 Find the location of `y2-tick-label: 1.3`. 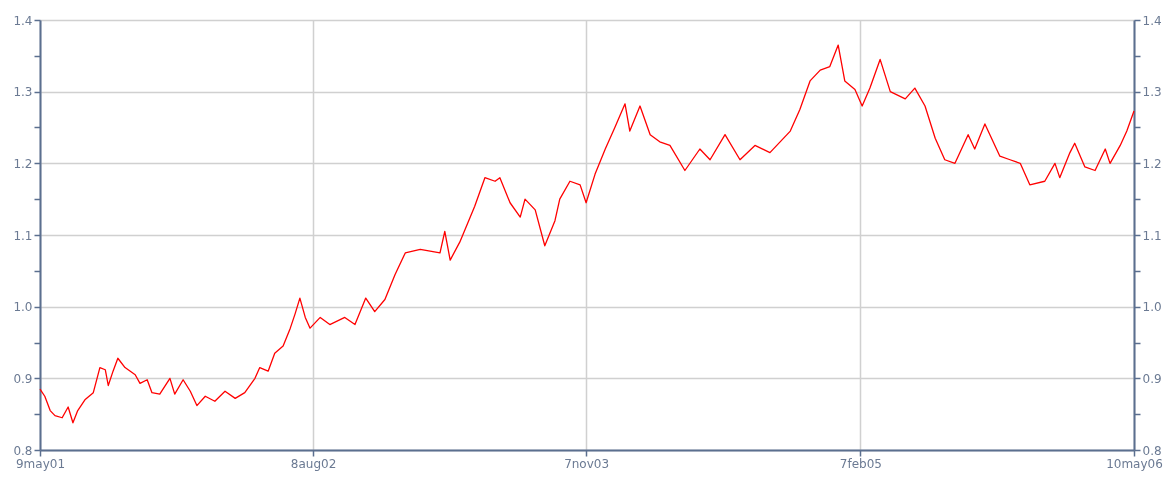

y2-tick-label: 1.3 is located at coordinates (1152, 92).